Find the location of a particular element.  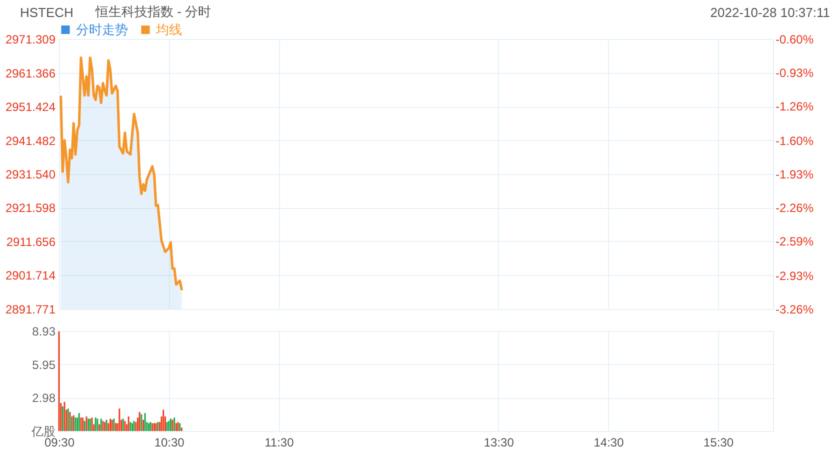

y-tick-label: 2941.482 is located at coordinates (30, 141).